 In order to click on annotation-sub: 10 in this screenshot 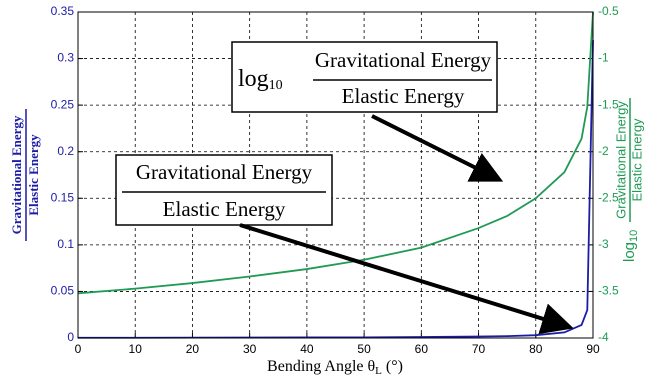, I will do `click(276, 85)`.